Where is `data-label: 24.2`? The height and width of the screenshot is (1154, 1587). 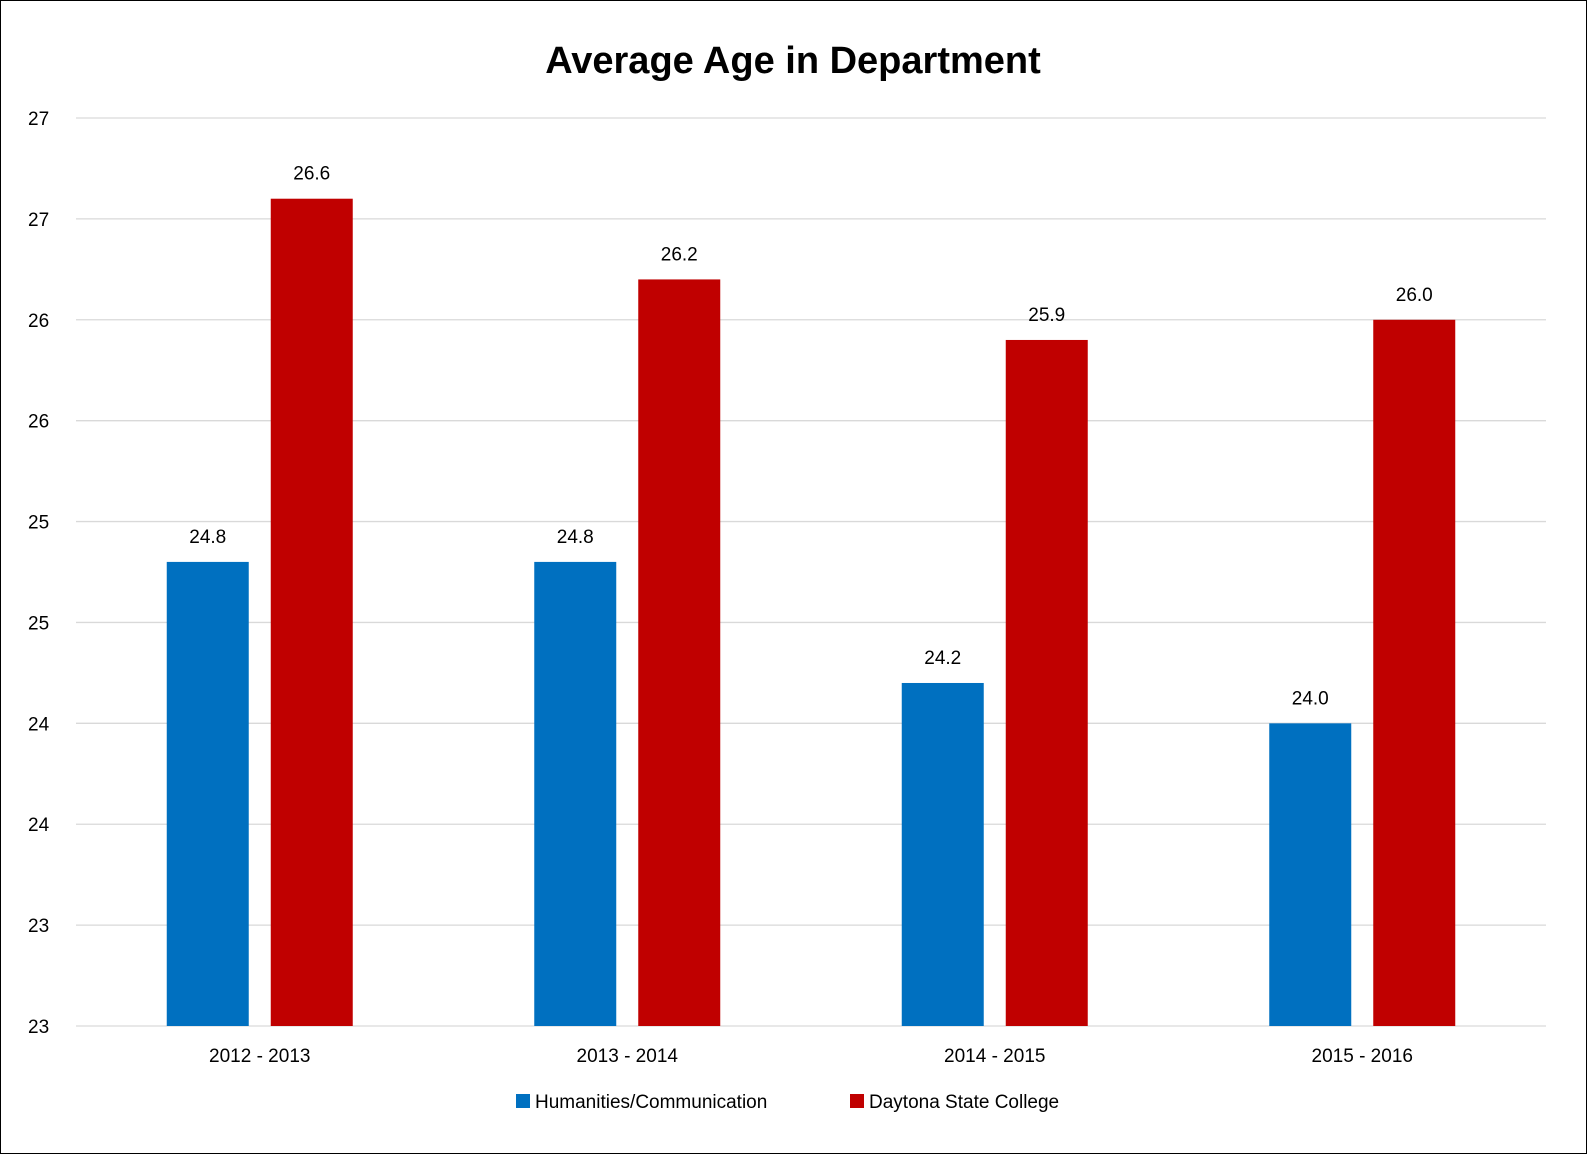 data-label: 24.2 is located at coordinates (942, 658).